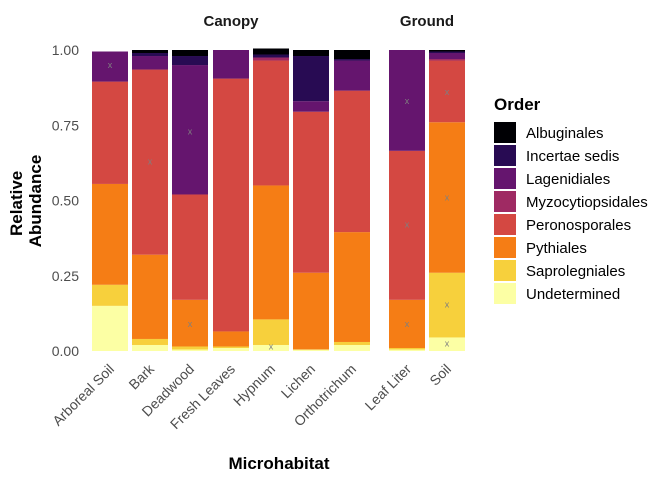  Describe the element at coordinates (190, 247) in the screenshot. I see `bar-segment-deadwood-peronosporales` at that location.